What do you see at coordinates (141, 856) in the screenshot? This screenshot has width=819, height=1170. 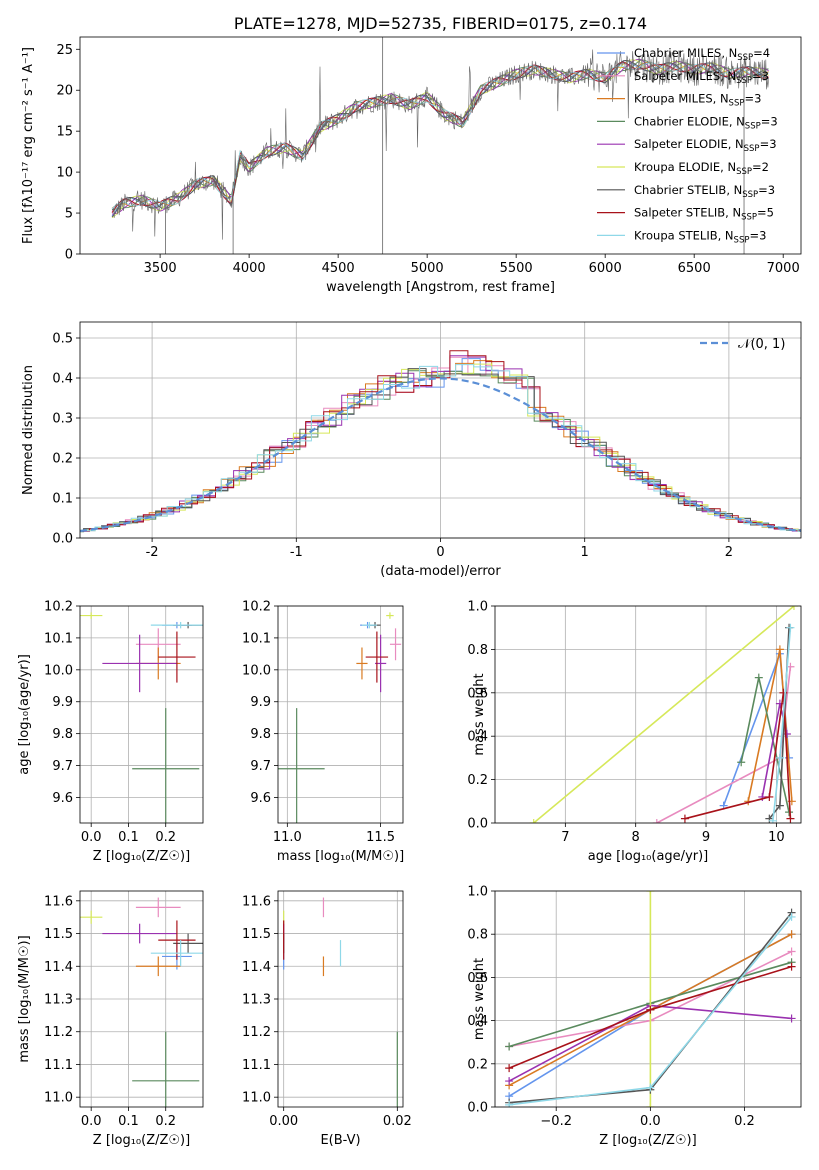 I see `x-axis-label: Z [log₁₀(Z/Z☉)]` at bounding box center [141, 856].